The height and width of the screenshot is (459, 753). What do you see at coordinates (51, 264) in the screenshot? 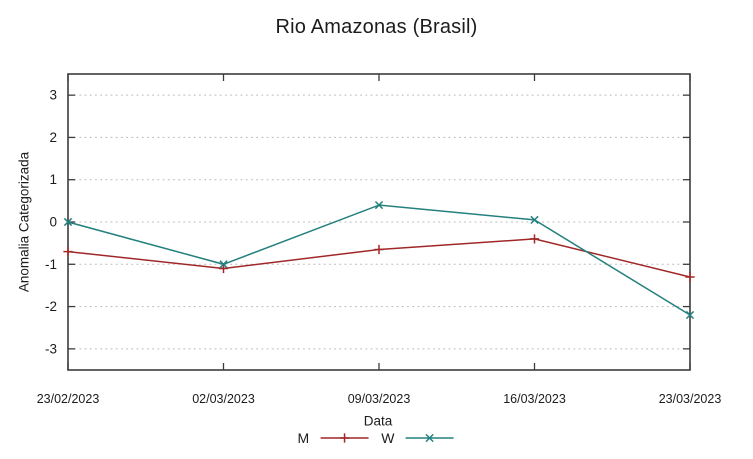
I see `y-tick-label: -1` at bounding box center [51, 264].